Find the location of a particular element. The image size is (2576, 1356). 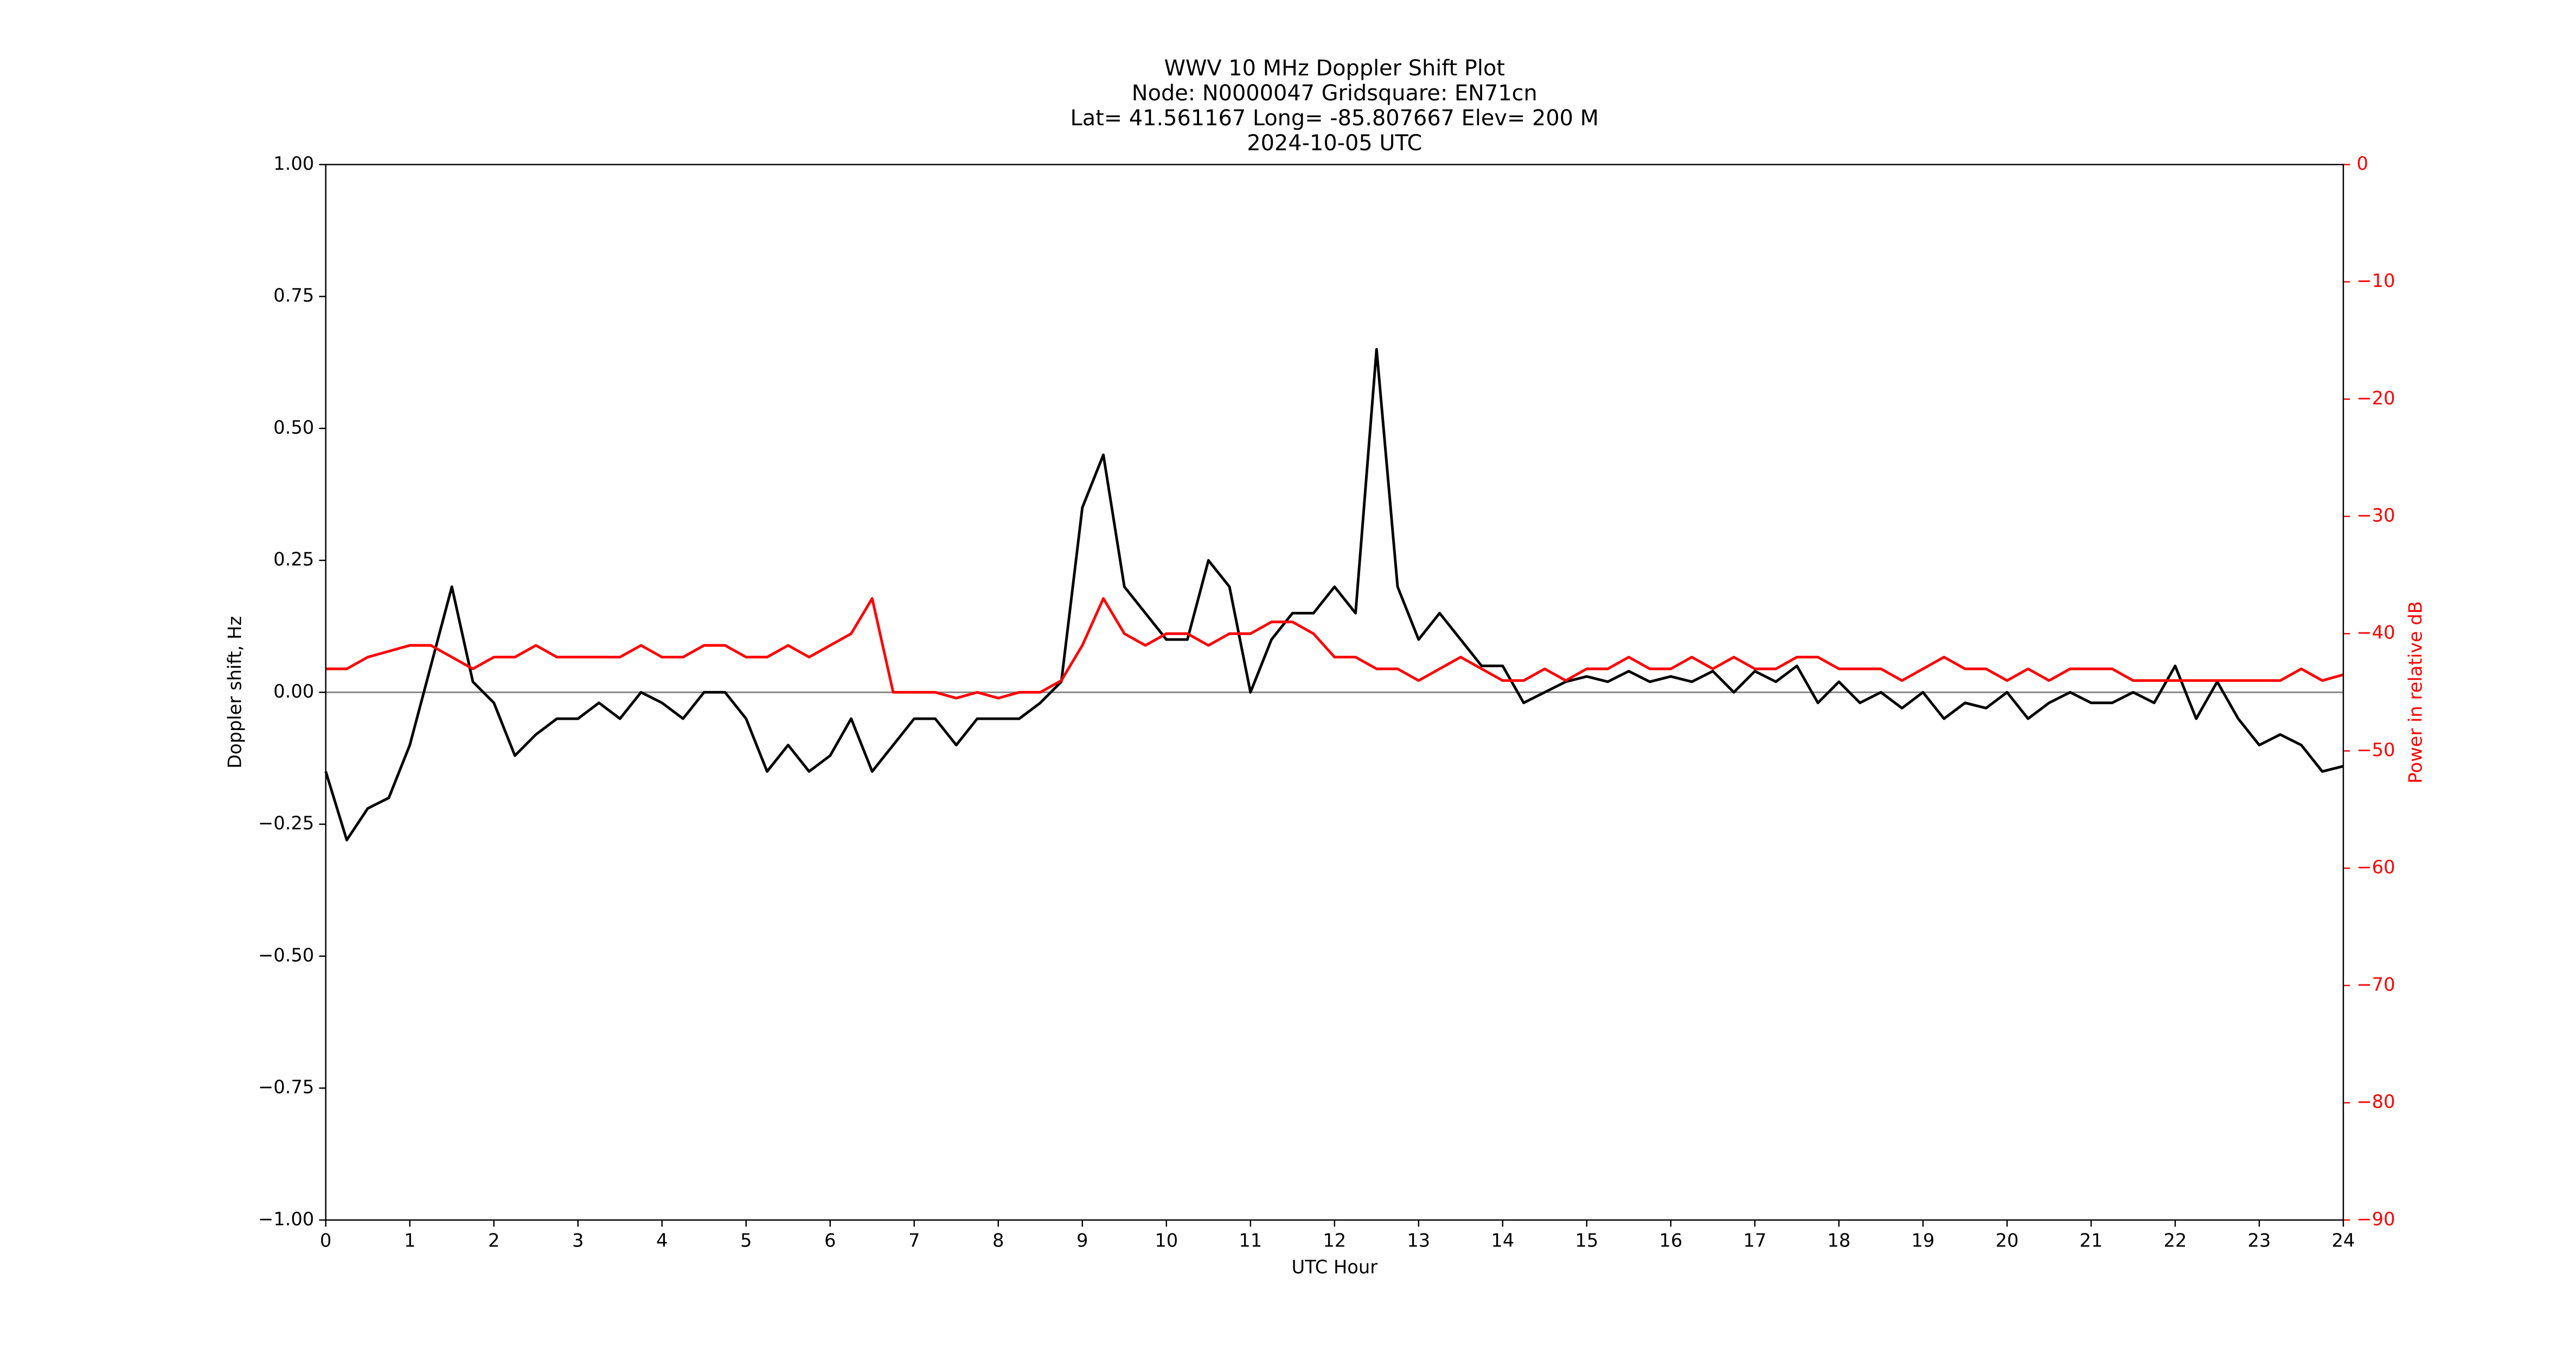

x-tick-label: 9 is located at coordinates (1082, 1240).